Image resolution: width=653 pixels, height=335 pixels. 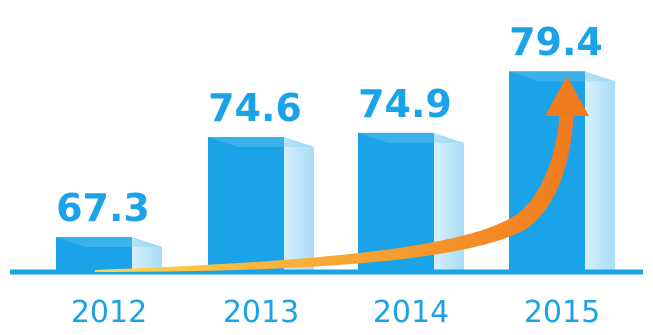 I want to click on bar-top-2014, so click(x=411, y=137).